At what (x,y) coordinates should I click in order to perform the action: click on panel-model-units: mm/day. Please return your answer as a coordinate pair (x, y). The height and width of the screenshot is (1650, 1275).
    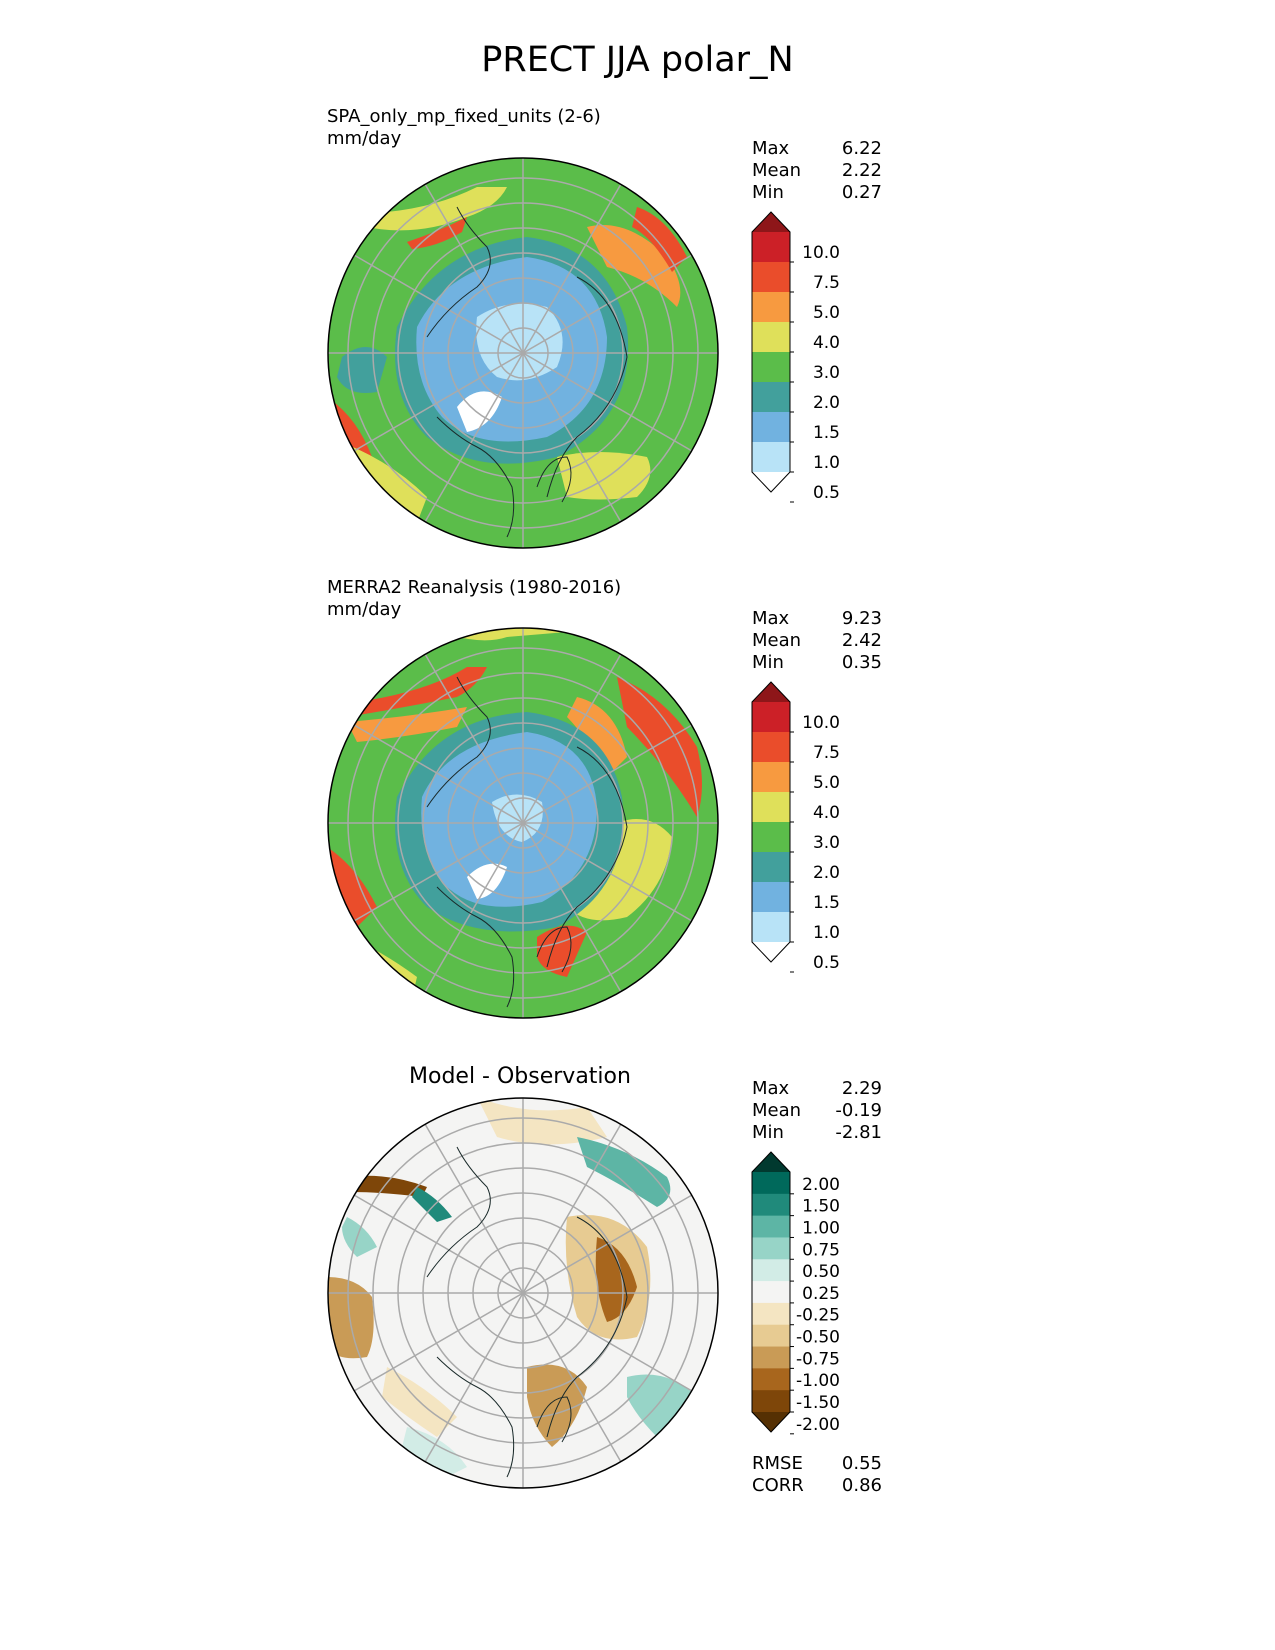
    Looking at the image, I should click on (364, 138).